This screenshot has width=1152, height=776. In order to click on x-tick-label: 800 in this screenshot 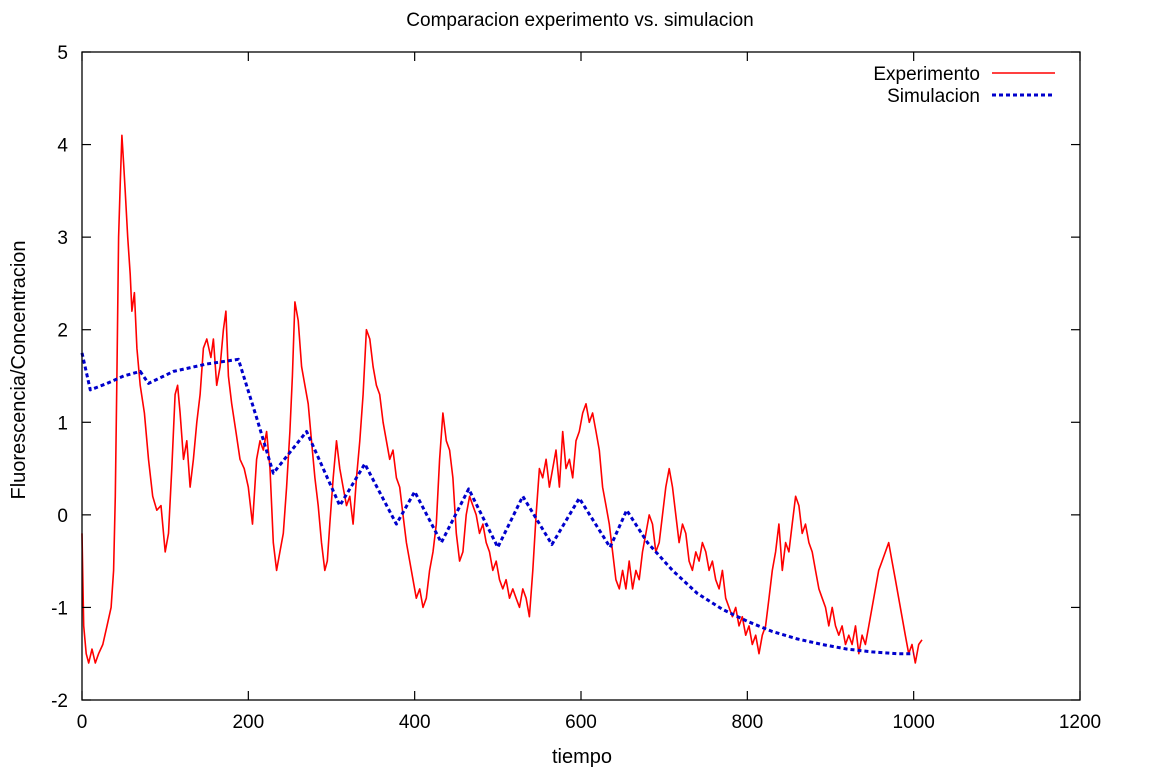, I will do `click(747, 722)`.